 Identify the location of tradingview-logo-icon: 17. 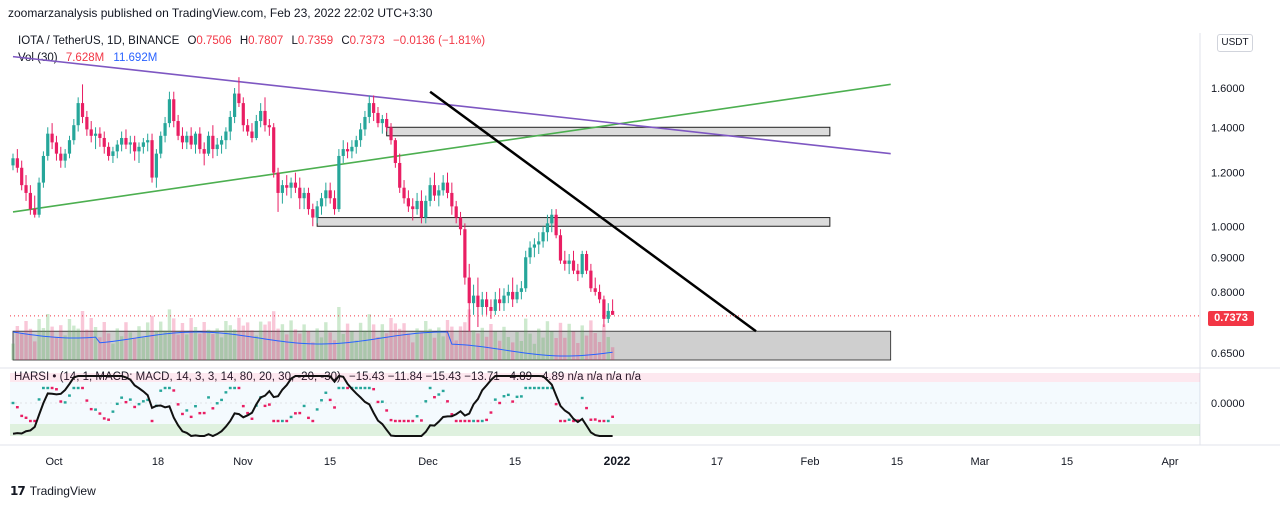
(18, 491).